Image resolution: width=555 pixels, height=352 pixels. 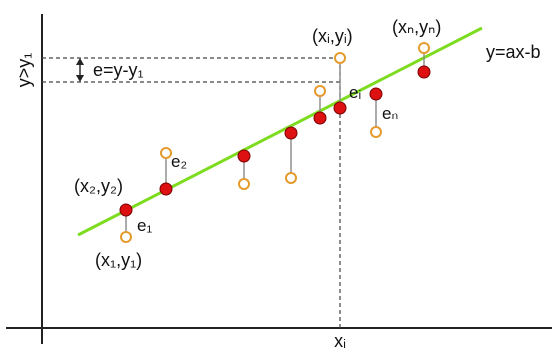 What do you see at coordinates (416, 27) in the screenshot?
I see `point-label-n: (xₙ,yₙ)` at bounding box center [416, 27].